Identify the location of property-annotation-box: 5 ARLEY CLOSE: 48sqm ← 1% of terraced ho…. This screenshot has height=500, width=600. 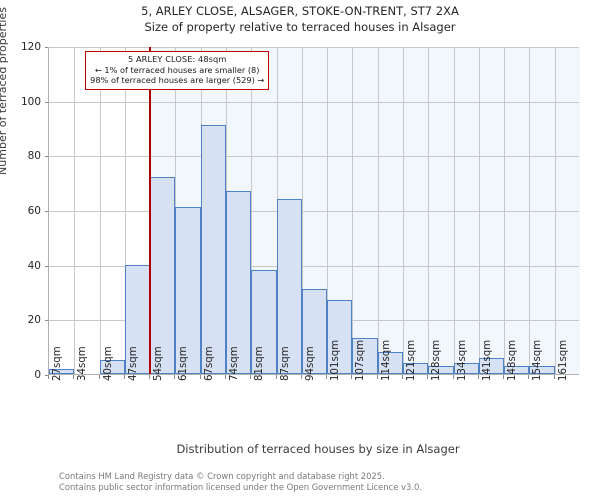
(177, 70).